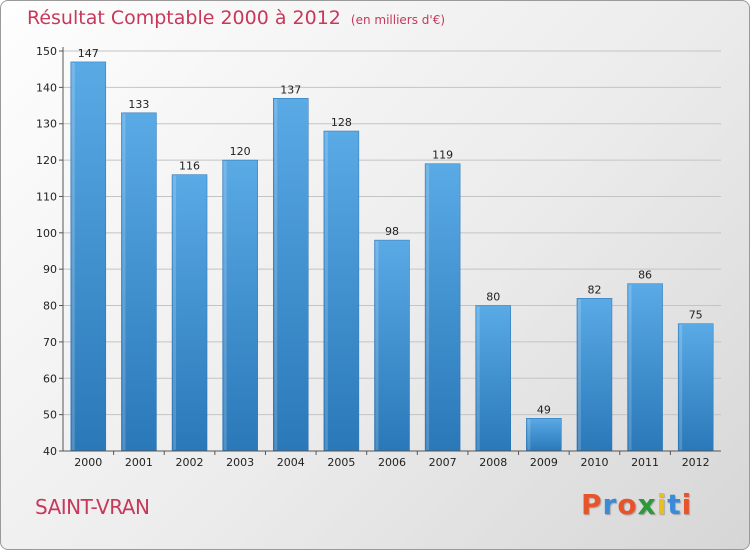 Image resolution: width=750 pixels, height=550 pixels. Describe the element at coordinates (695, 387) in the screenshot. I see `bar-2012` at that location.